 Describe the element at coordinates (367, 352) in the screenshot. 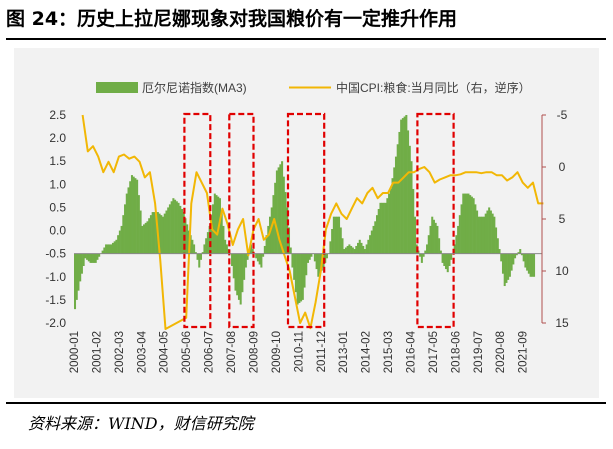

I see `x-tick-label: 2014-02` at that location.